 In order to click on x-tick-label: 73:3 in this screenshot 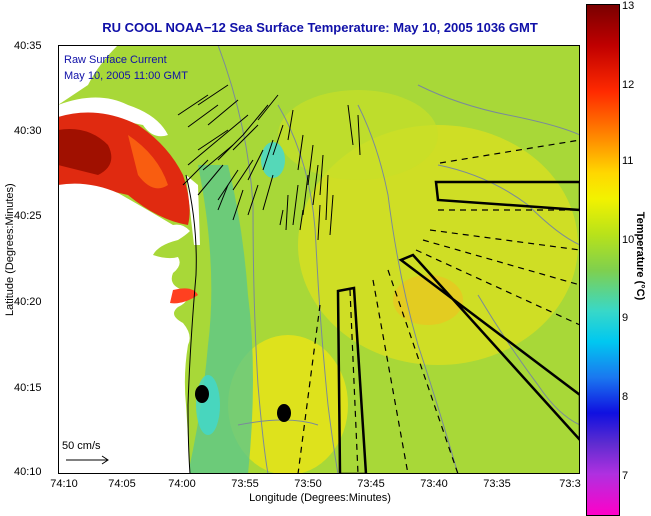, I will do `click(570, 484)`.